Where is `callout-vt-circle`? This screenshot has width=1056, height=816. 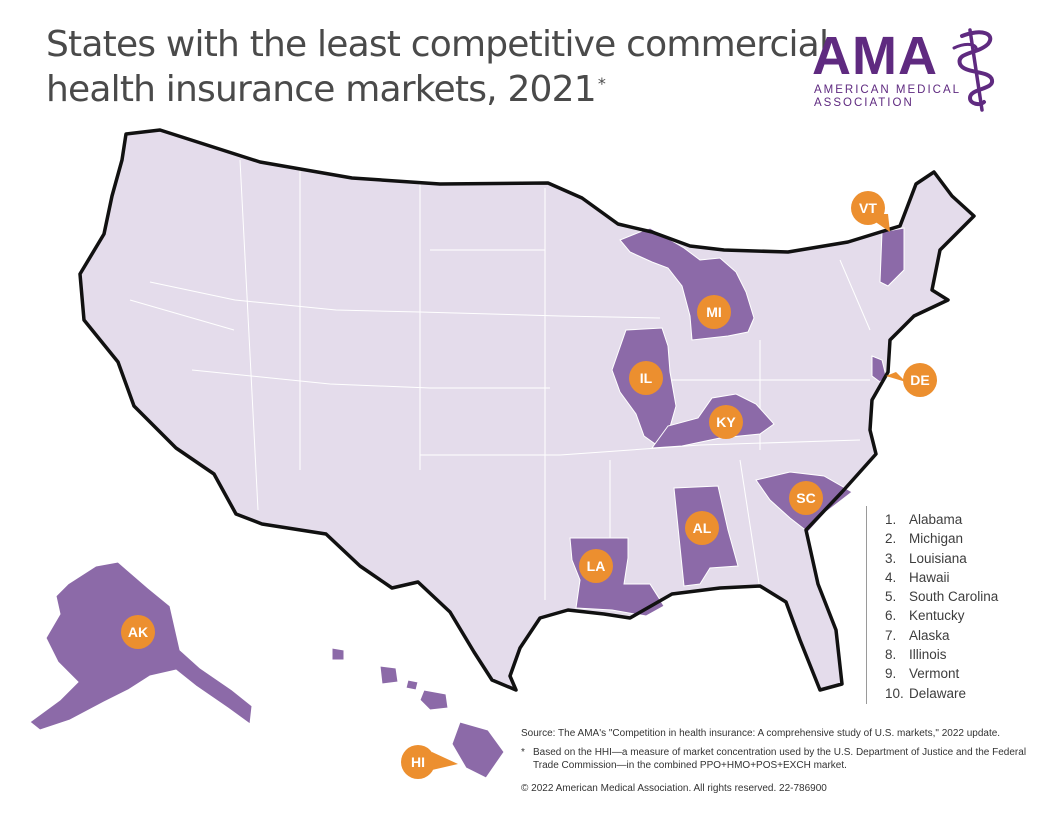 callout-vt-circle is located at coordinates (868, 208).